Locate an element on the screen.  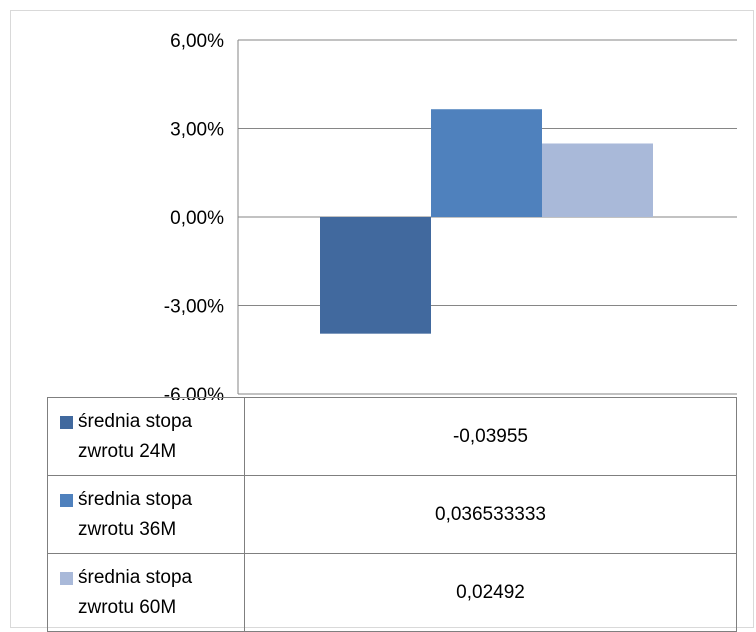
table-row: średnia stopa zwrotu 36M 0,036533333 is located at coordinates (392, 514).